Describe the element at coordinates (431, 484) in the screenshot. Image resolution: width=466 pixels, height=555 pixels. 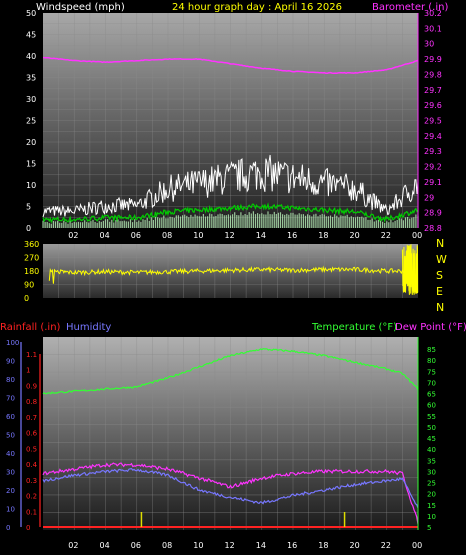
I see `temperature-tick-label: 25` at that location.